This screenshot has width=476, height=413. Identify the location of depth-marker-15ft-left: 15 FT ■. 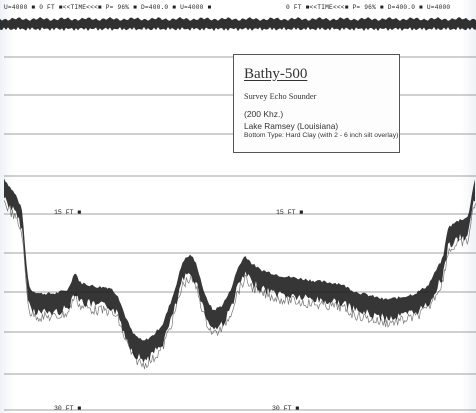
(68, 212).